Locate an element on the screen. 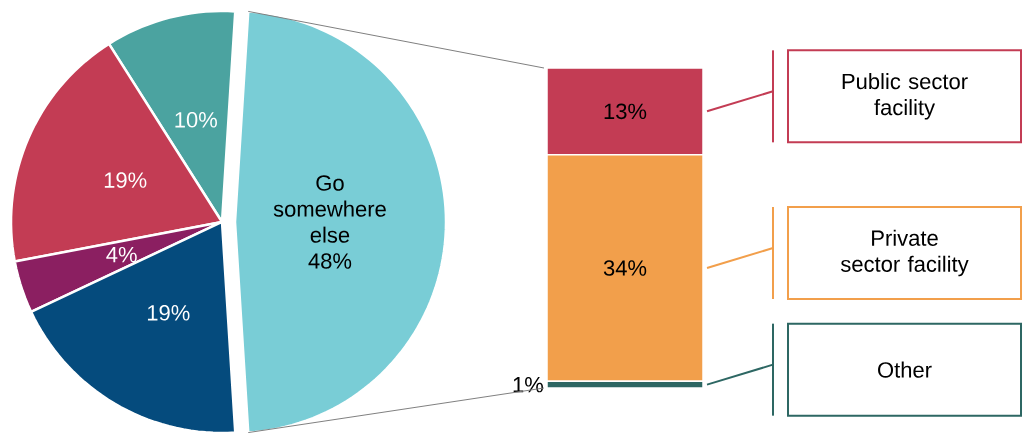  text: Private sector facility is located at coordinates (904, 253).